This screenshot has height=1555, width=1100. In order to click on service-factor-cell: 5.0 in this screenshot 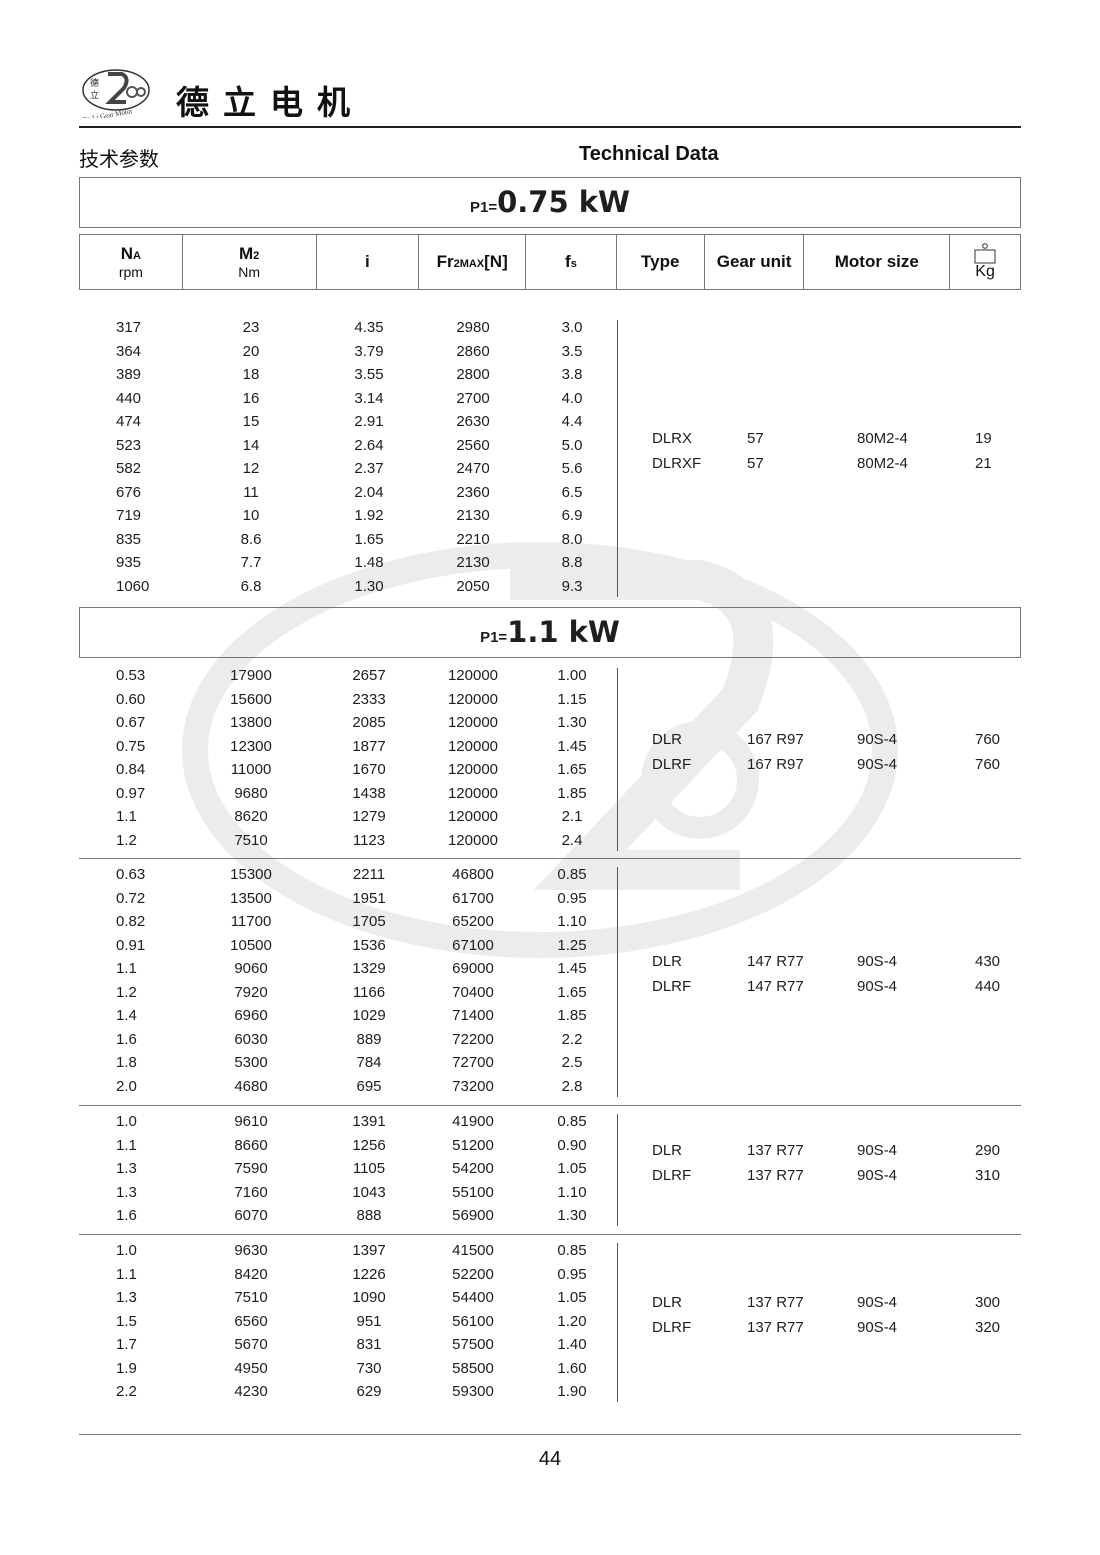, I will do `click(572, 445)`.